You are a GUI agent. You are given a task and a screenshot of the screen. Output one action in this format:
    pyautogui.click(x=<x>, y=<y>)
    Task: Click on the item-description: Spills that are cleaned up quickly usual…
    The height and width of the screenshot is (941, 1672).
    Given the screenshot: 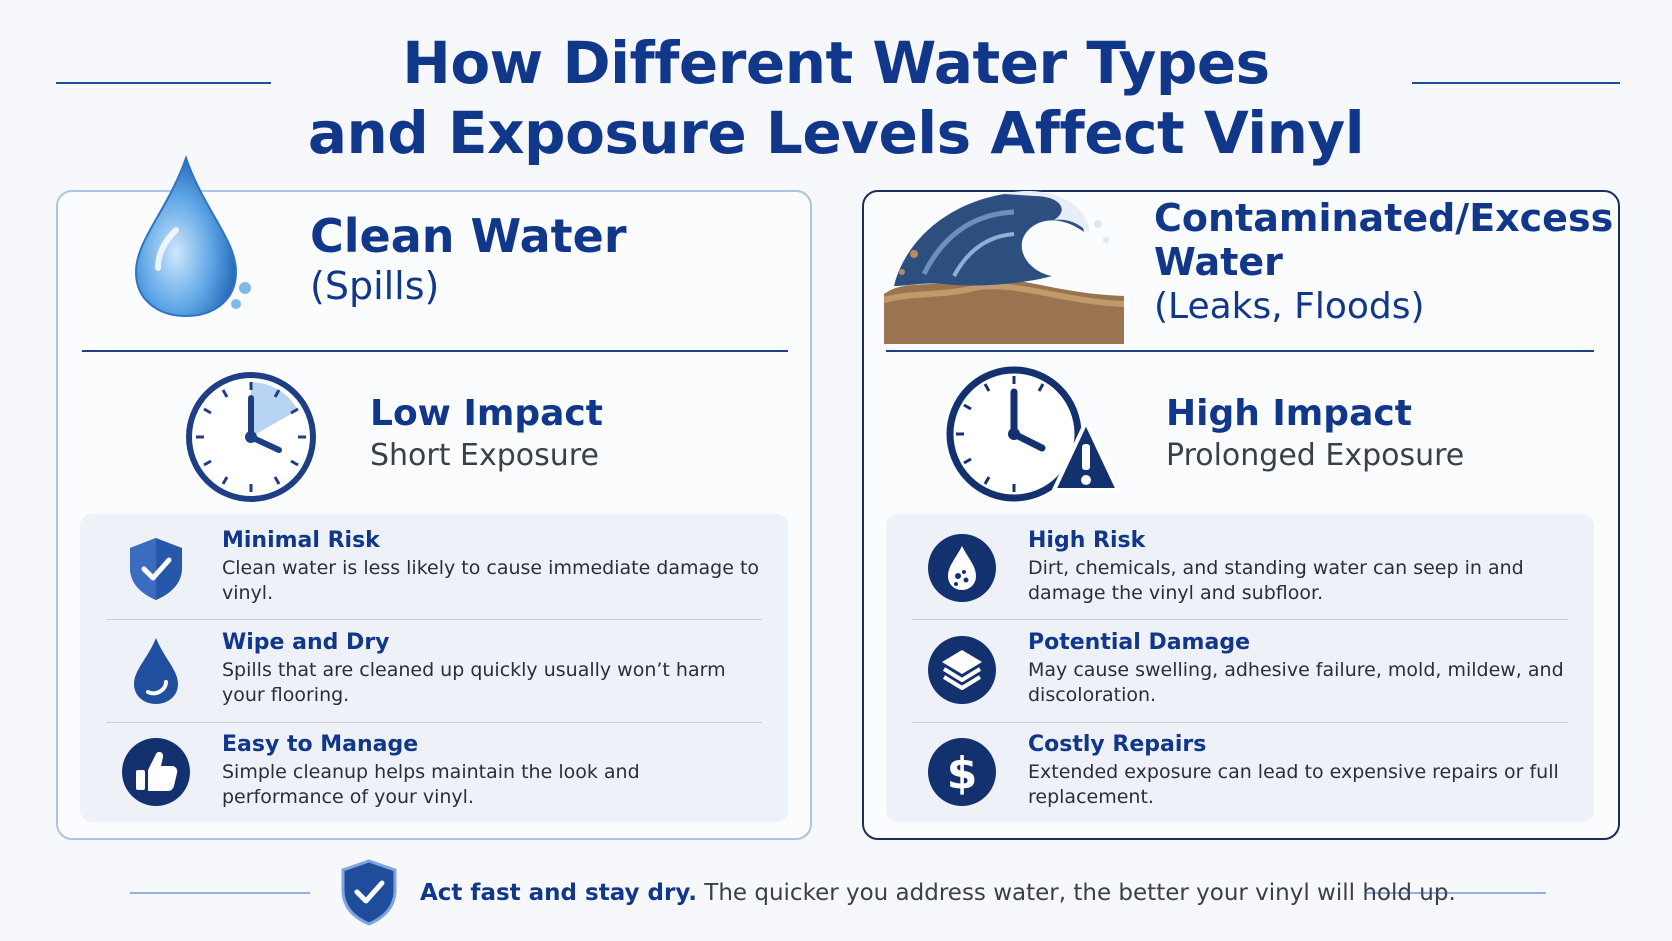 What is the action you would take?
    pyautogui.click(x=474, y=682)
    